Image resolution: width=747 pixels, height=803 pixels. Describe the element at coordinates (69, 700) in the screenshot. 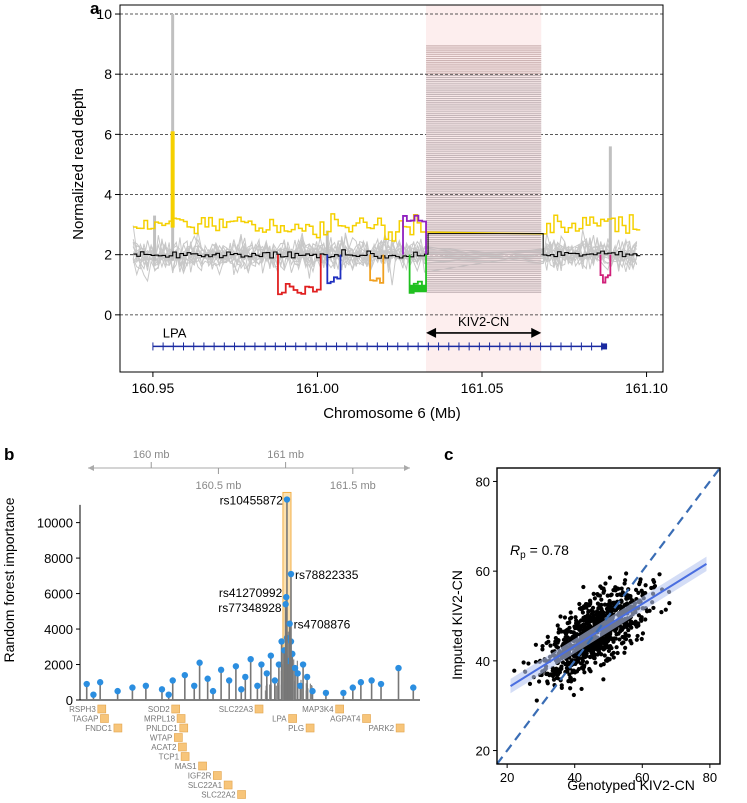

I see `panel-b-y-tick-label: 0` at that location.